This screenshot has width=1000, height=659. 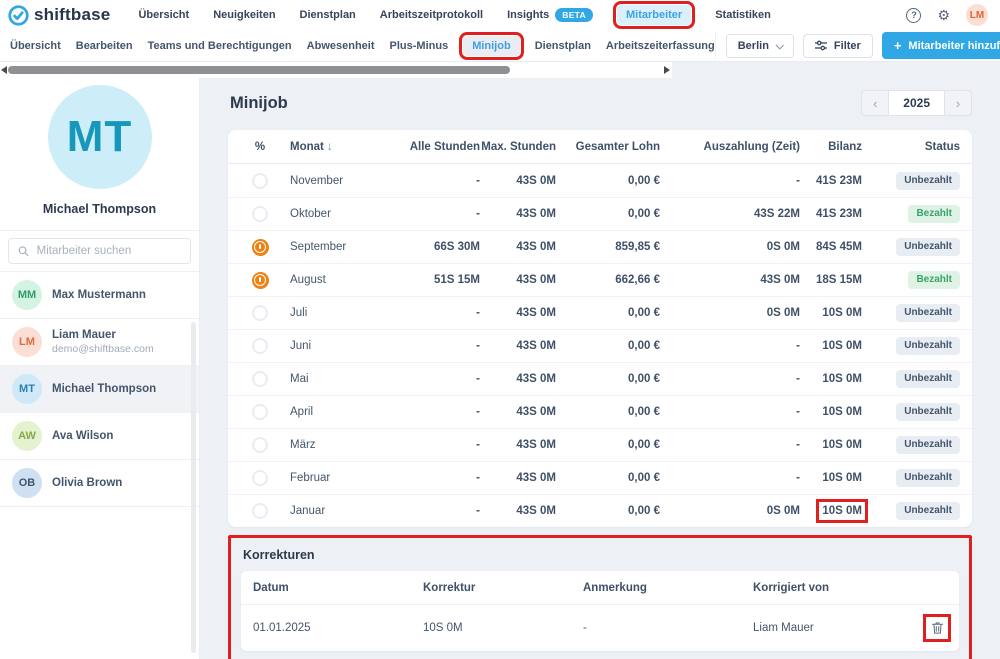 I want to click on topnav-statistiken: Statistiken, so click(x=743, y=15).